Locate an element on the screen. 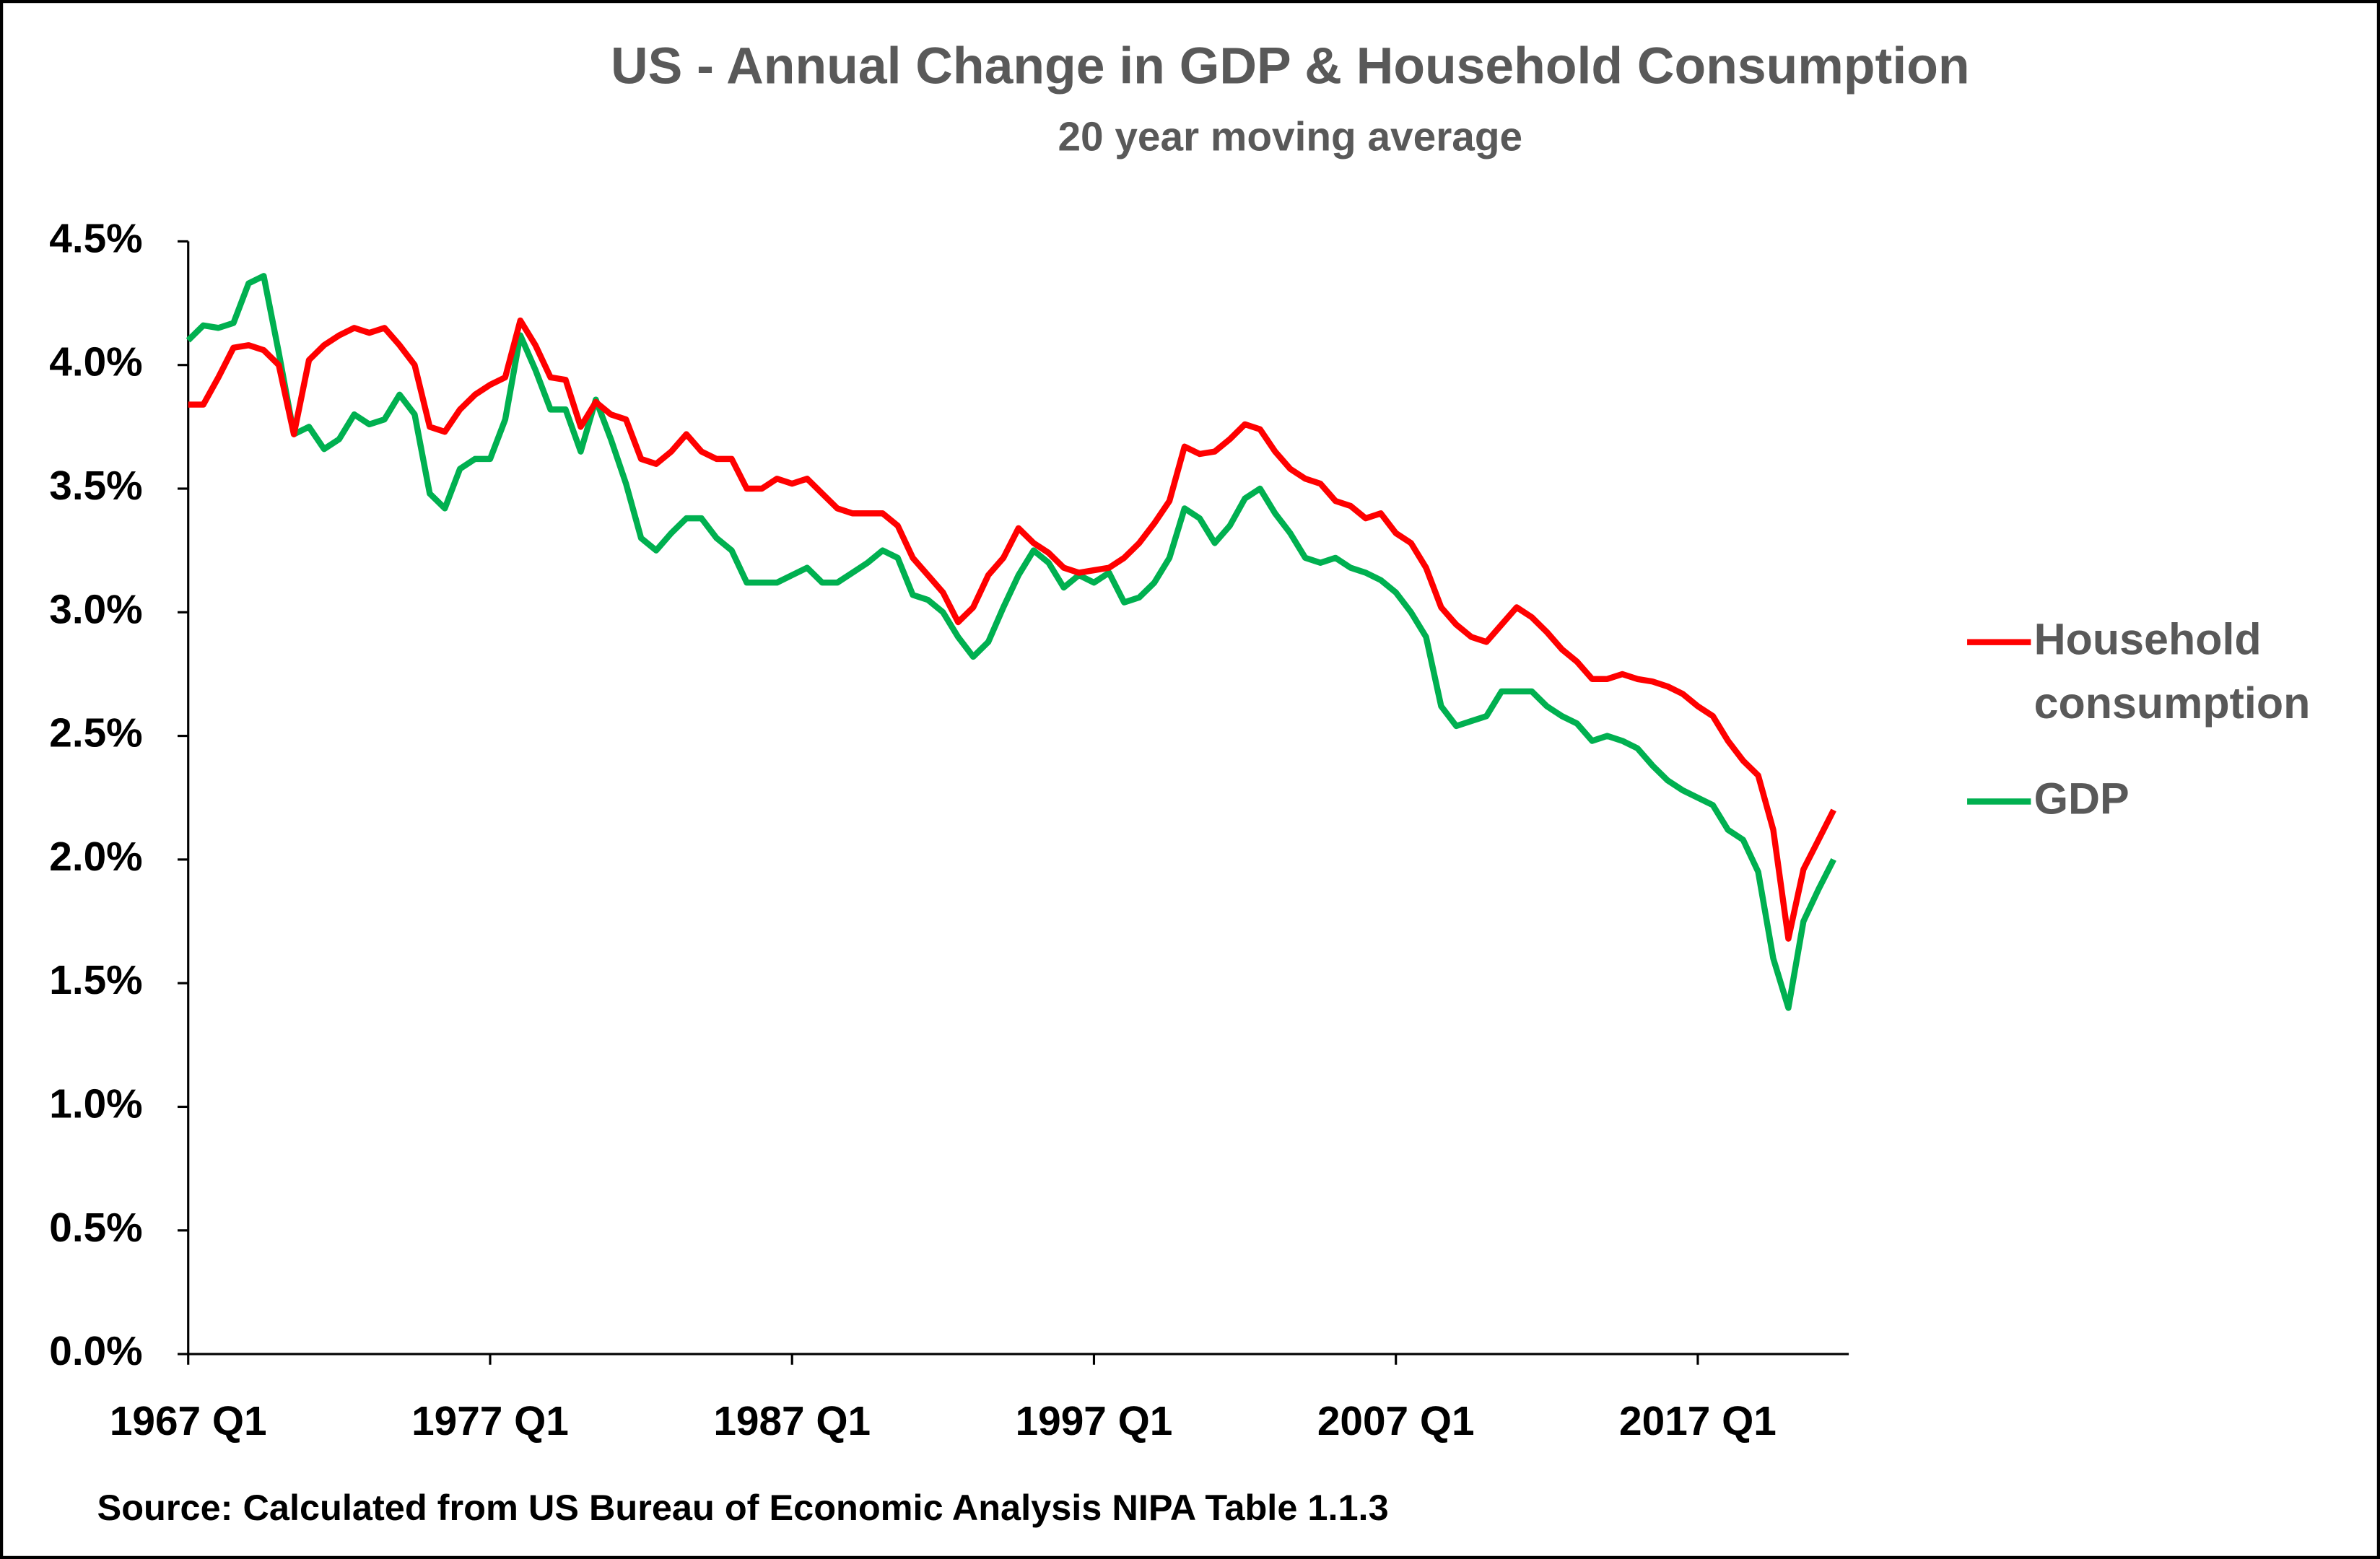  x-tick-label: 1997 Q1 is located at coordinates (1094, 1421).